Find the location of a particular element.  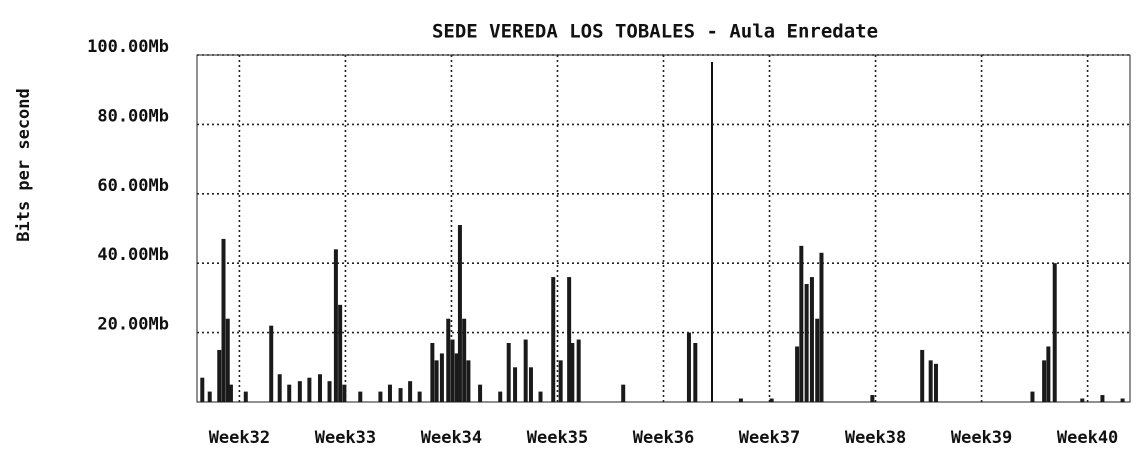

y-tick-label: 100.00Mb is located at coordinates (128, 47).